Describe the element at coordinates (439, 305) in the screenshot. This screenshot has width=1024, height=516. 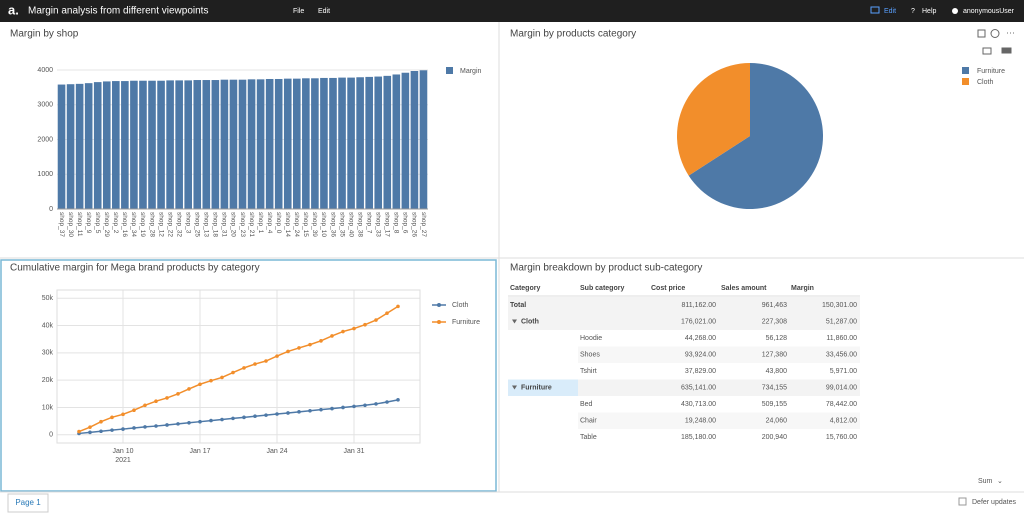
I see `legend-marker` at that location.